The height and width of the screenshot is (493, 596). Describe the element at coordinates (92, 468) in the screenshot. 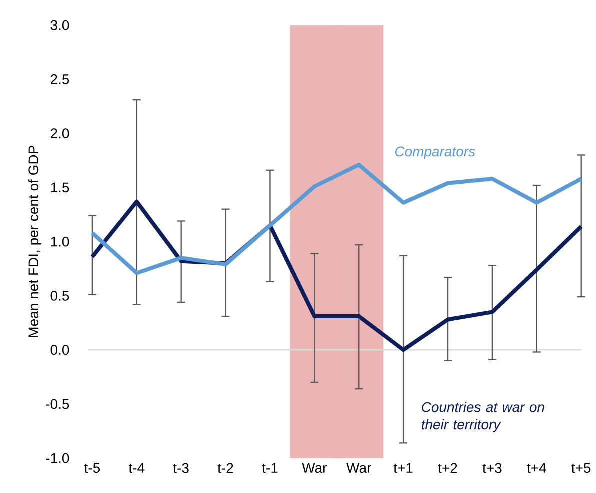

I see `x-tick-label: t-5` at that location.